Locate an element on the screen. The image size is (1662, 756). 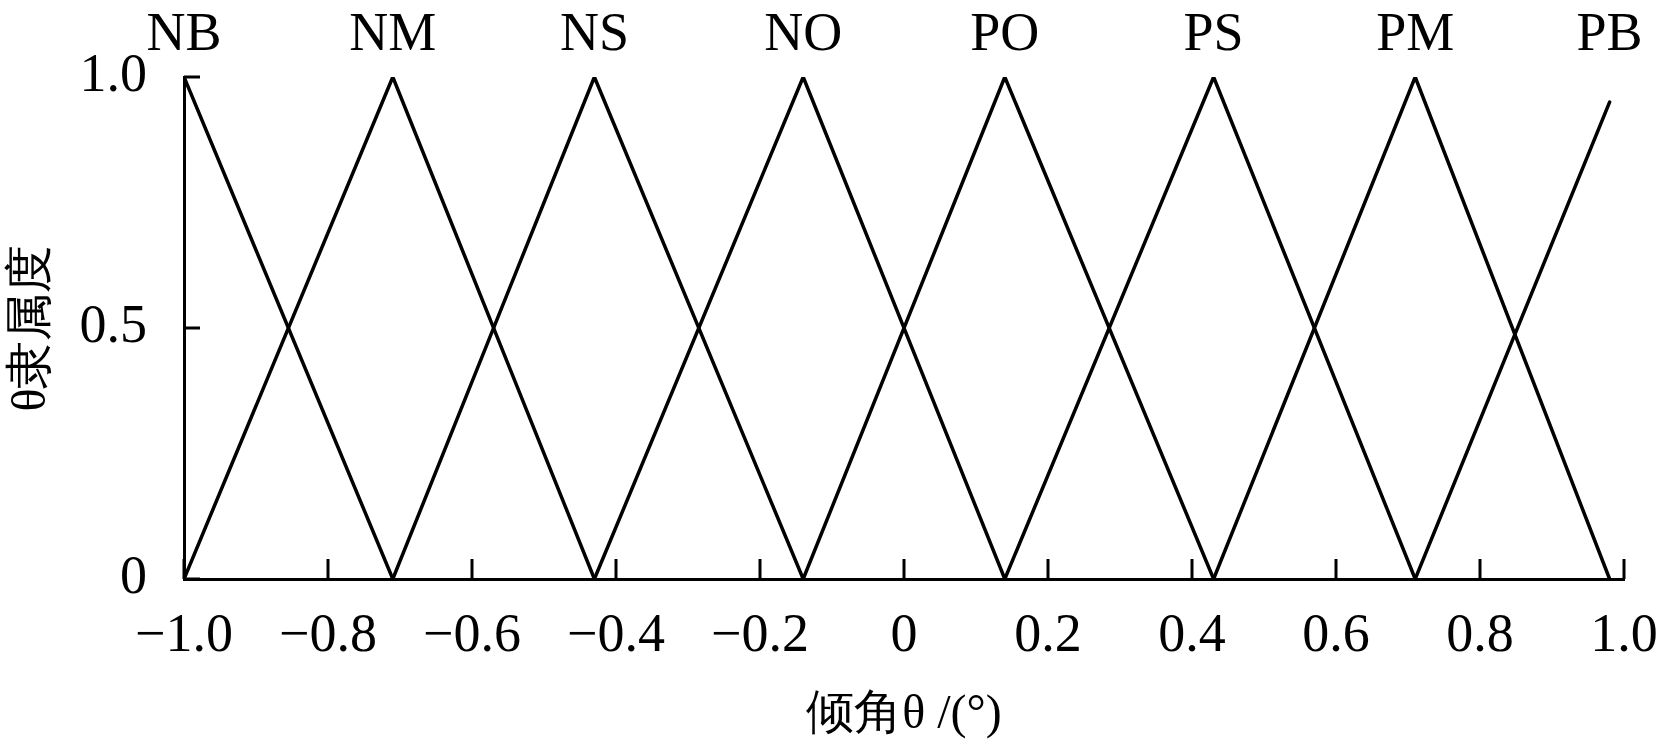
x-tick-label: 0.8 is located at coordinates (1480, 632).